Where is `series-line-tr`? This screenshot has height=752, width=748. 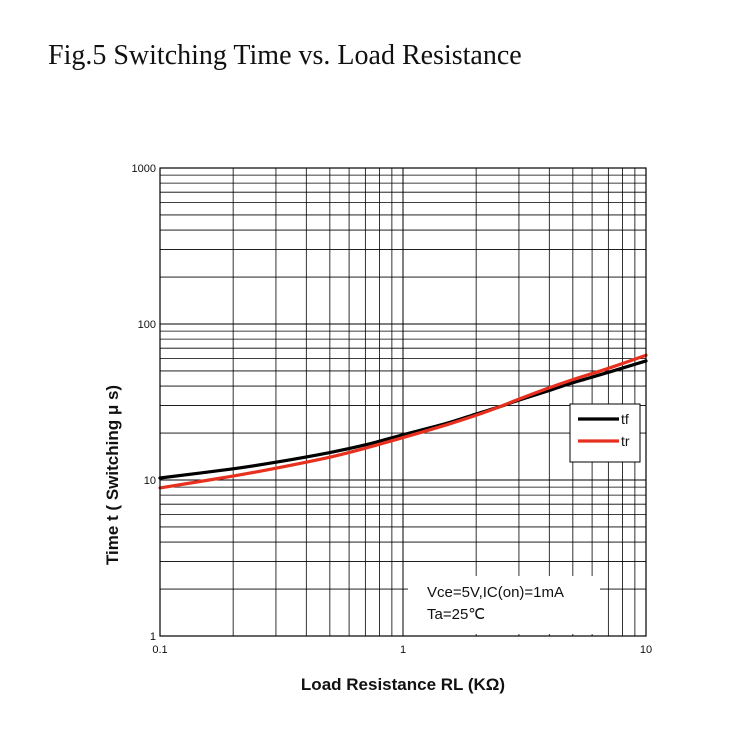
series-line-tr is located at coordinates (403, 421).